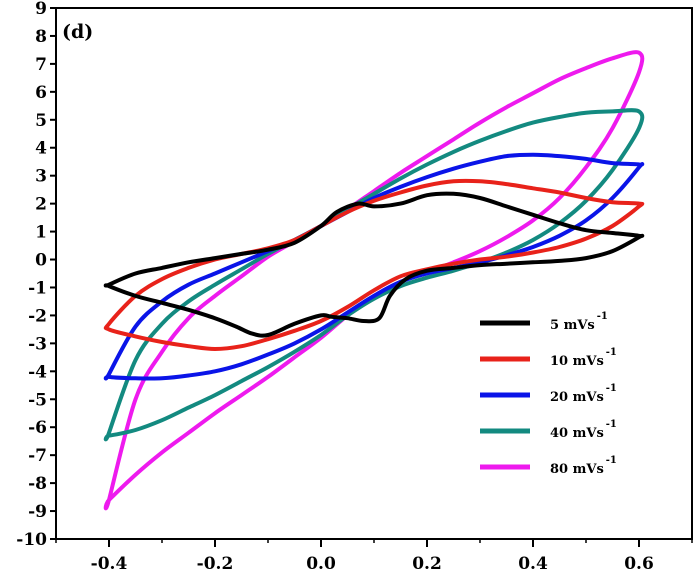 This screenshot has width=699, height=576. I want to click on x-axis: -0.4 -0.2 0.0 0.2 0.4 0.6, so click(374, 556).